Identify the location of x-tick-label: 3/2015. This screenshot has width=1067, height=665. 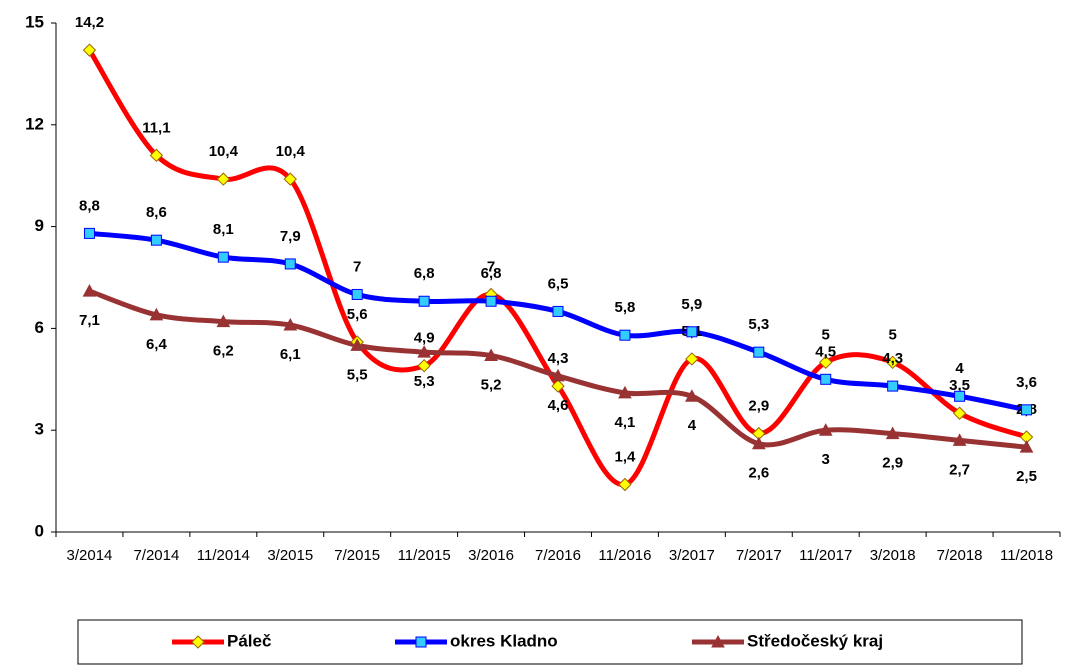
(290, 555).